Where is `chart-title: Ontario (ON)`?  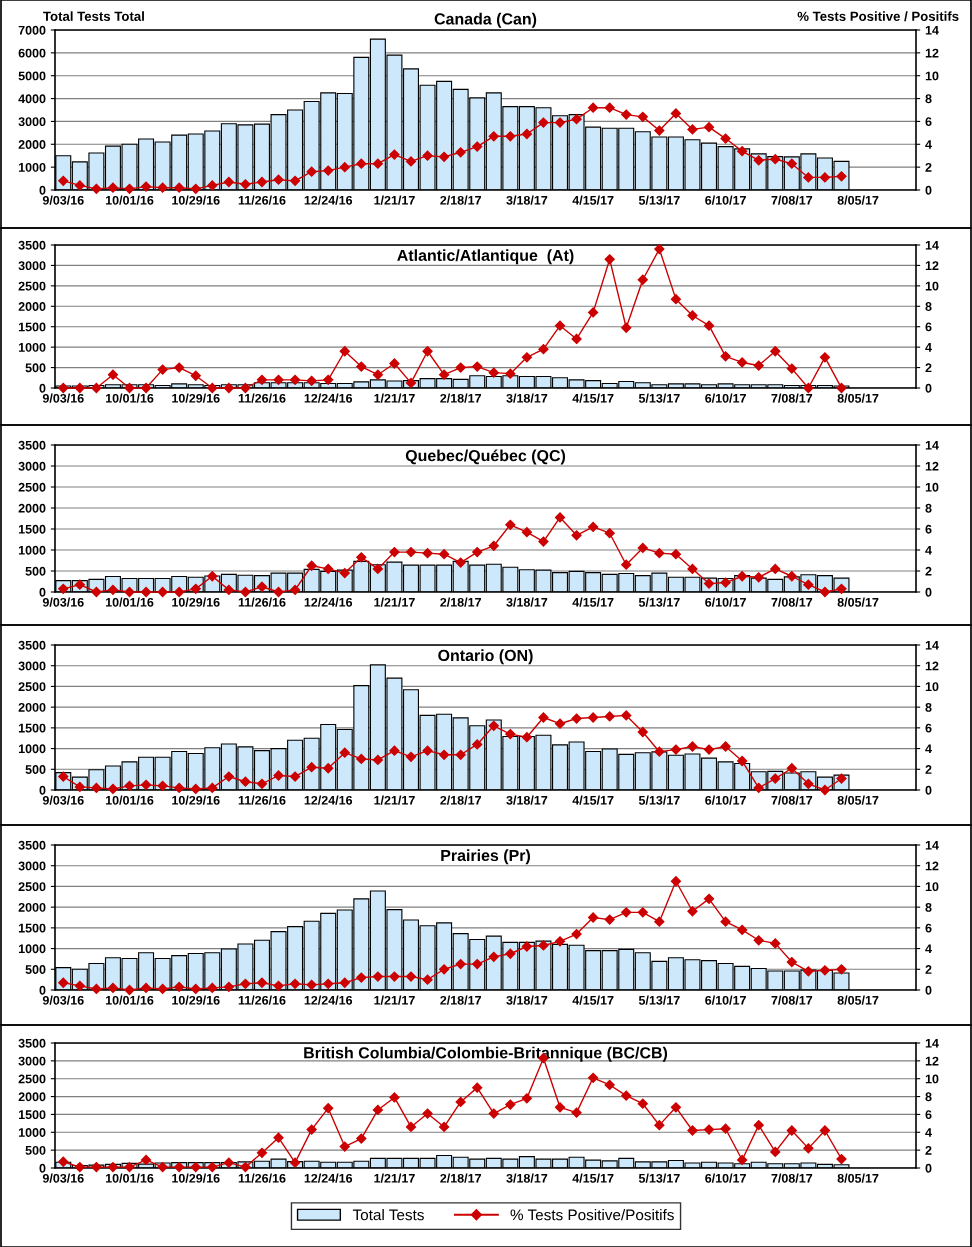
chart-title: Ontario (ON) is located at coordinates (485, 657).